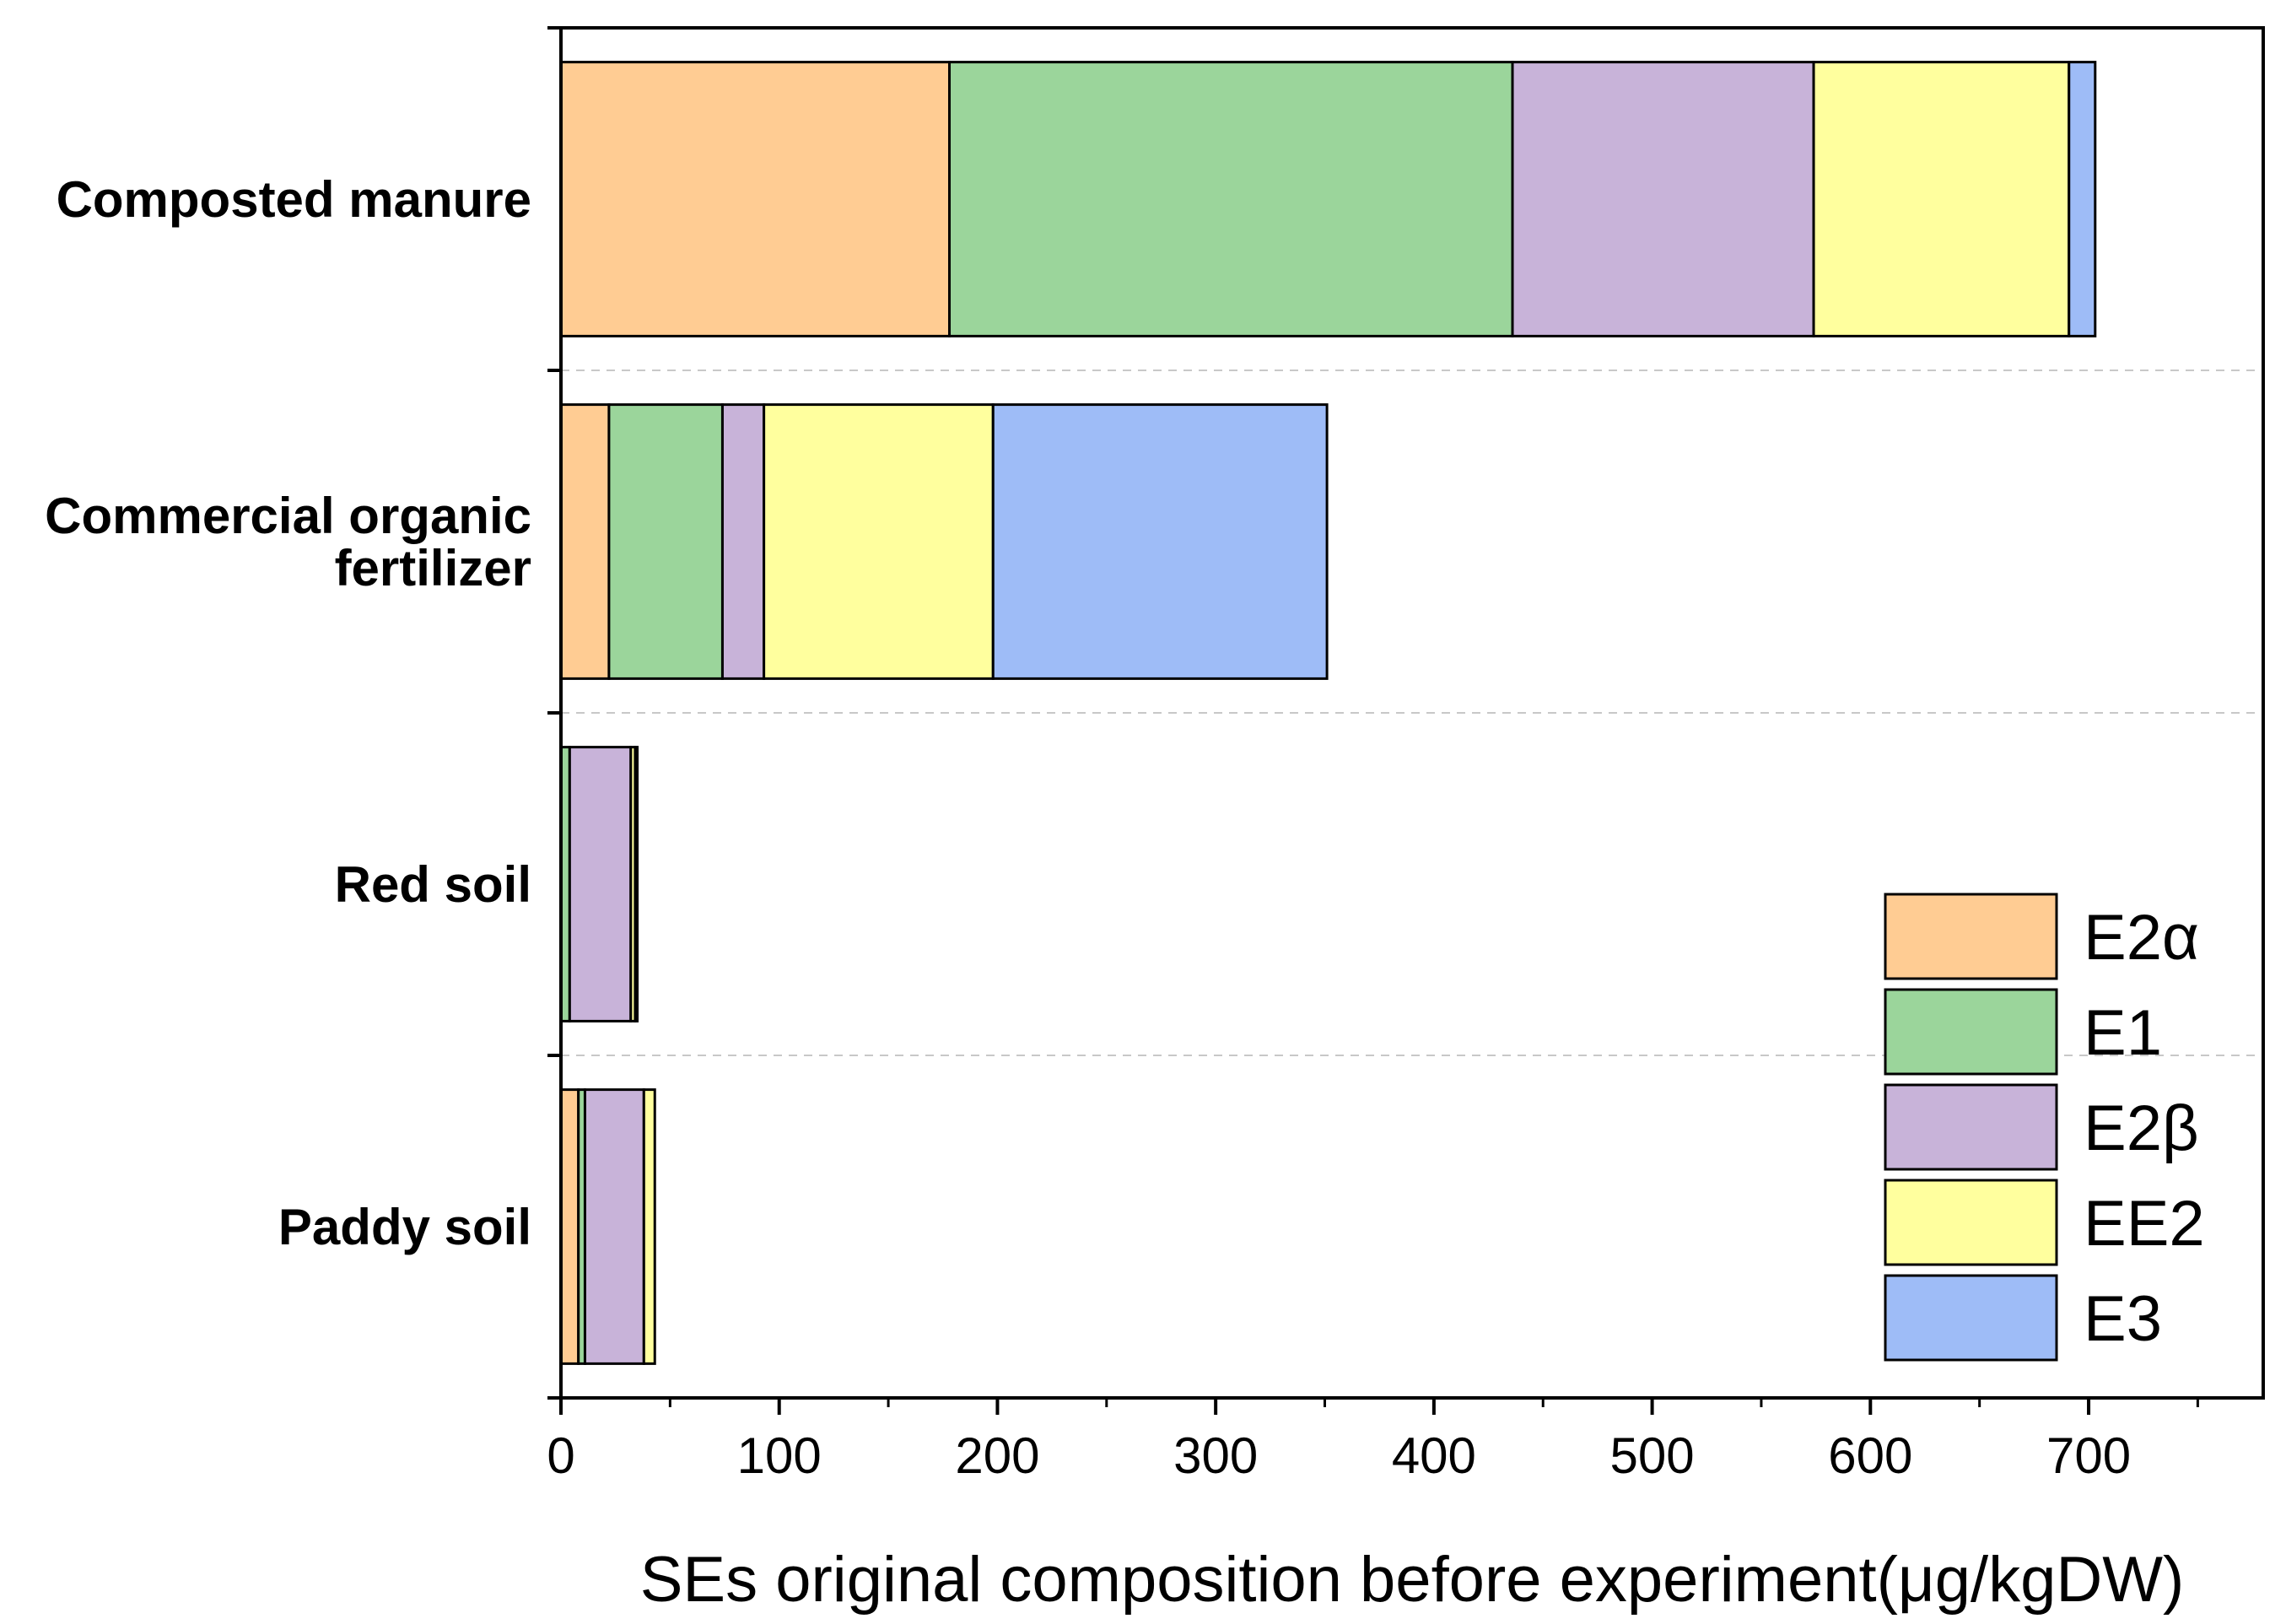 Image resolution: width=2286 pixels, height=1624 pixels. I want to click on x-tick-label: 300, so click(1216, 1455).